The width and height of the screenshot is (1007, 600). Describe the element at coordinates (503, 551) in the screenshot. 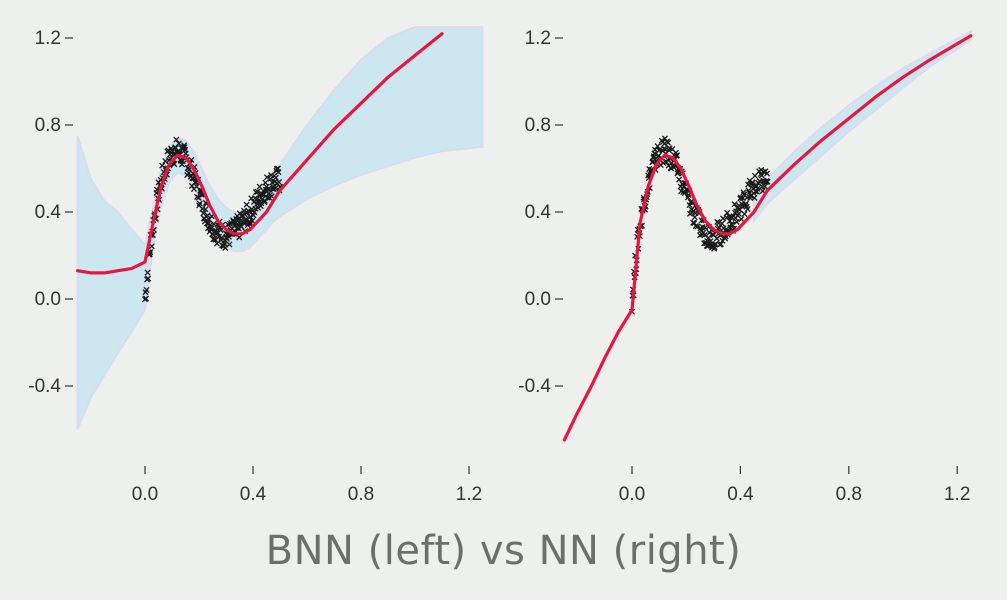

I see `figure-caption: BNN (left) vs NN (right)` at that location.